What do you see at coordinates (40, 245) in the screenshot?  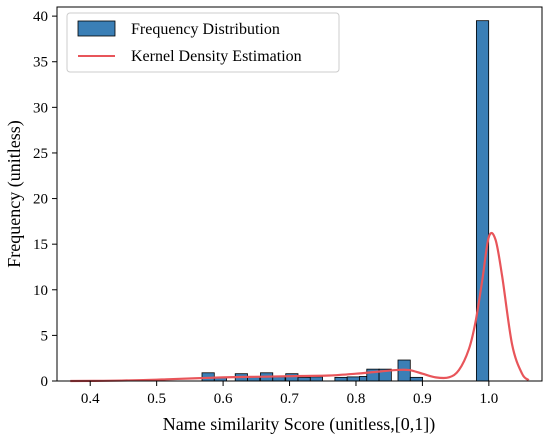 I see `y-tick-label: 15` at bounding box center [40, 245].